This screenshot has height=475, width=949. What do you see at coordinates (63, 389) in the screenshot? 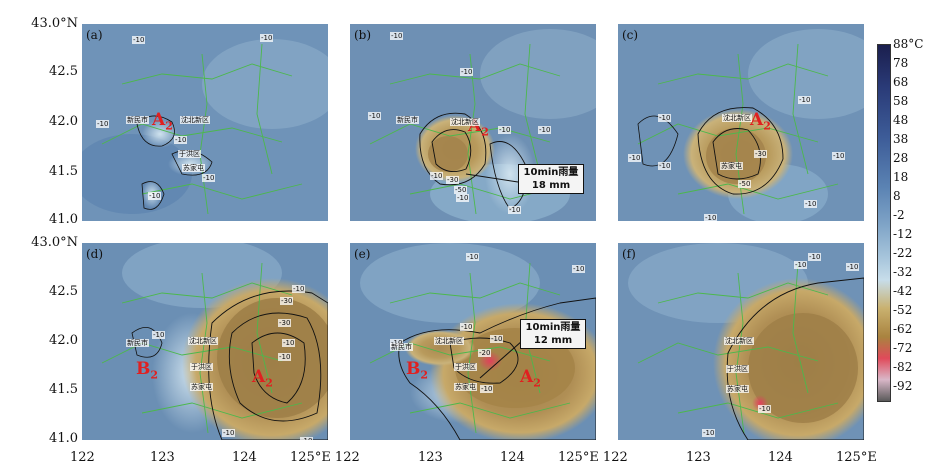
I see `lat-tick-bottom-3: 41.5` at bounding box center [63, 389].